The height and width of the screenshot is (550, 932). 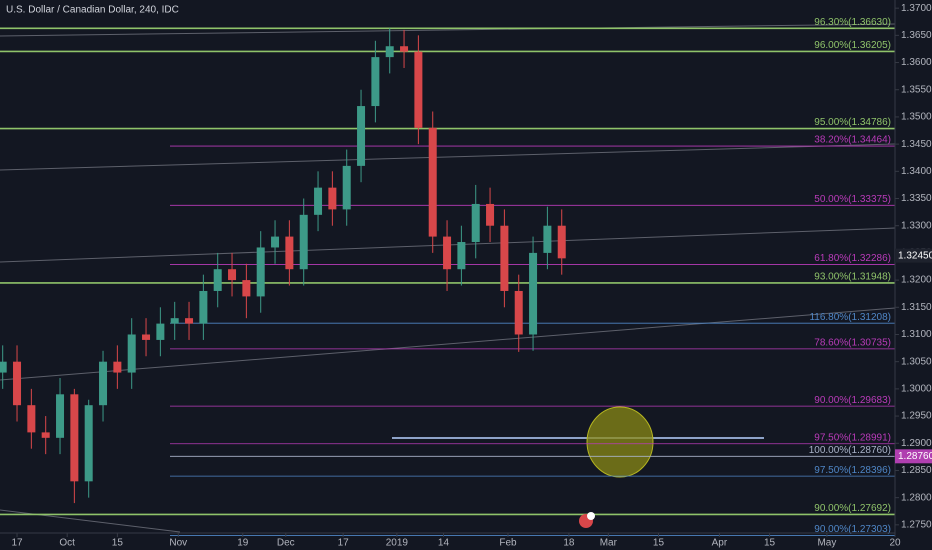 I want to click on y-tick-label: 1.29000, so click(x=916, y=443).